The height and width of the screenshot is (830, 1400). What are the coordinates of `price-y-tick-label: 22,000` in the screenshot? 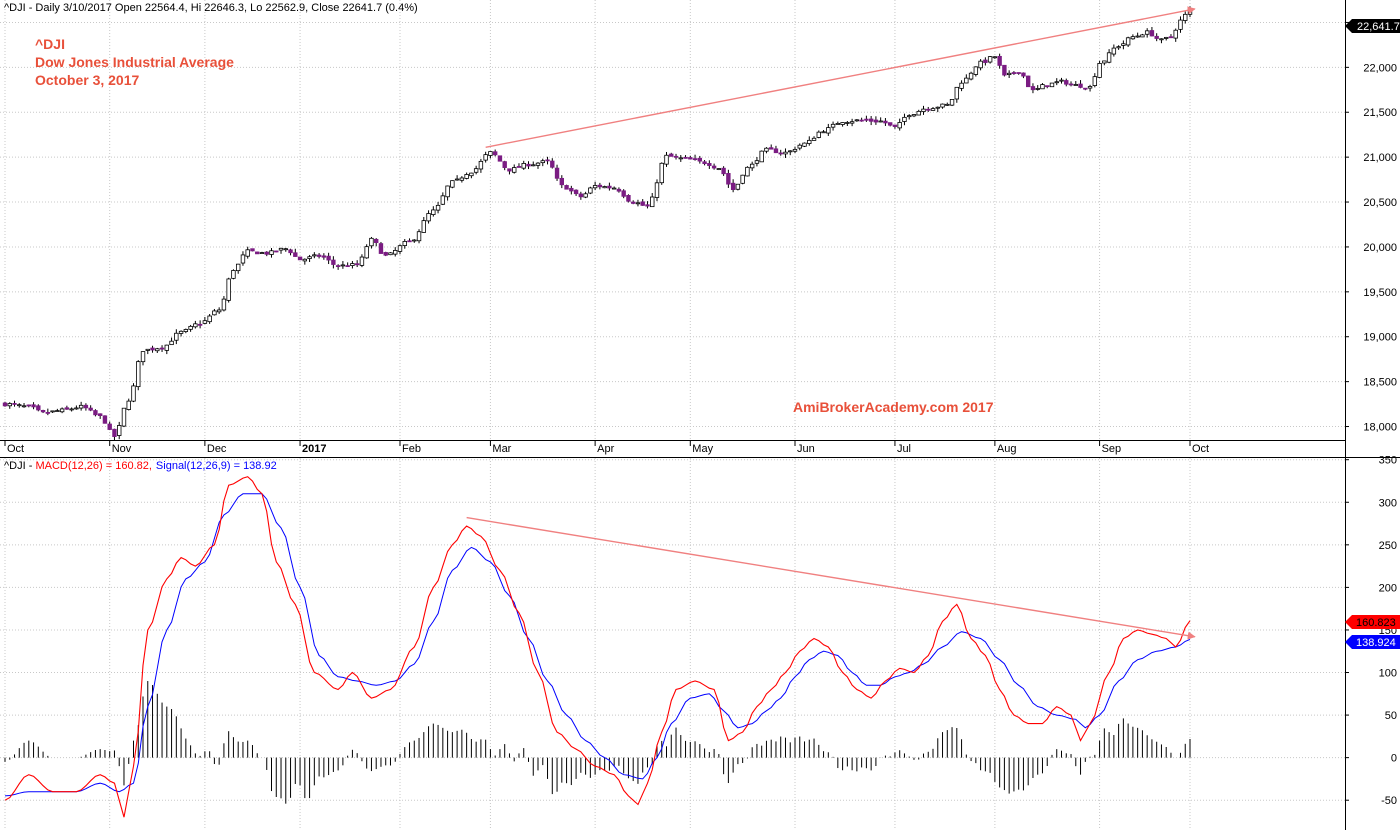 It's located at (1380, 68).